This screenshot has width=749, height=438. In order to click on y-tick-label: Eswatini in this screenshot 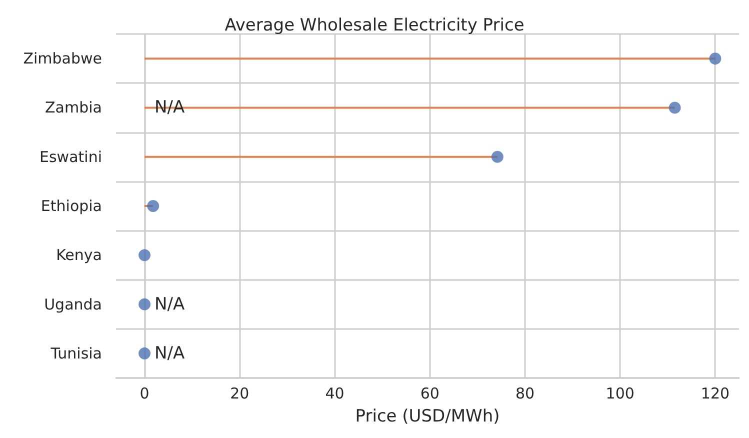, I will do `click(71, 157)`.